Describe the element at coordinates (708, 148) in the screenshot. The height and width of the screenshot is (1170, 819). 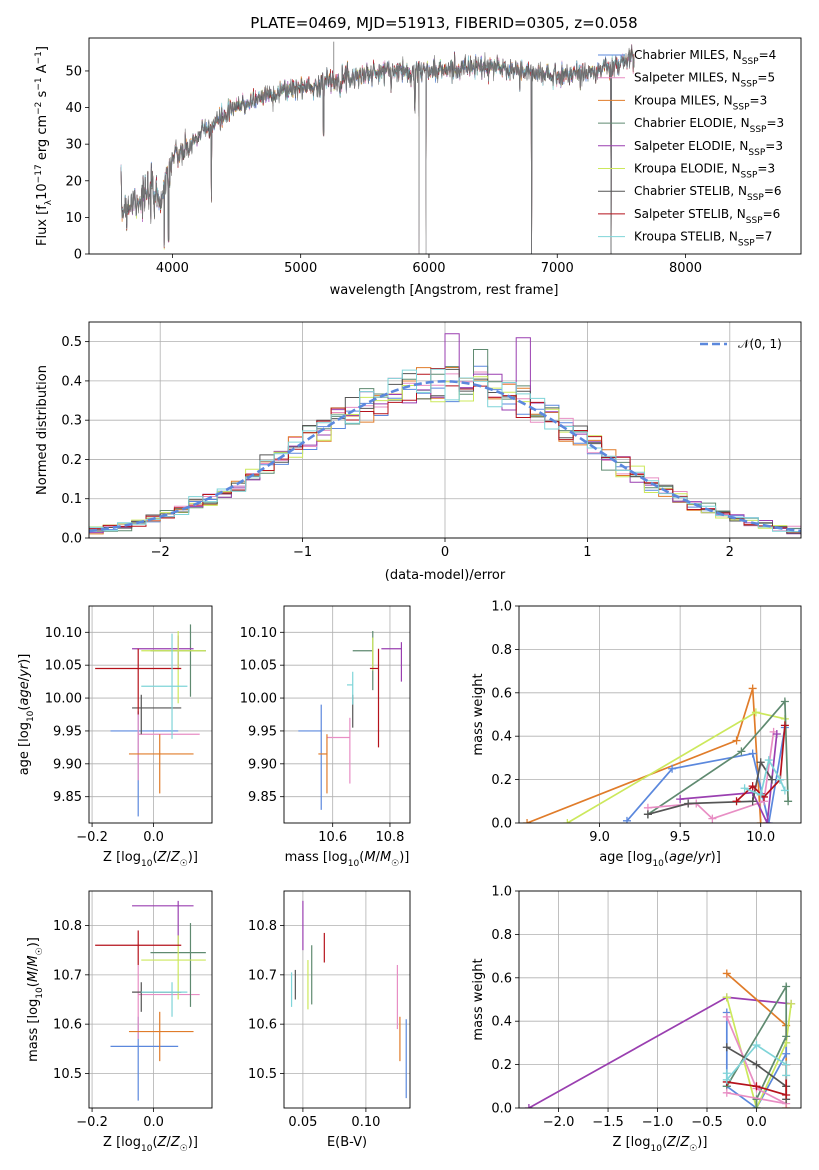
I see `legend-label: Salpeter ELODIE, NSSP=3` at that location.